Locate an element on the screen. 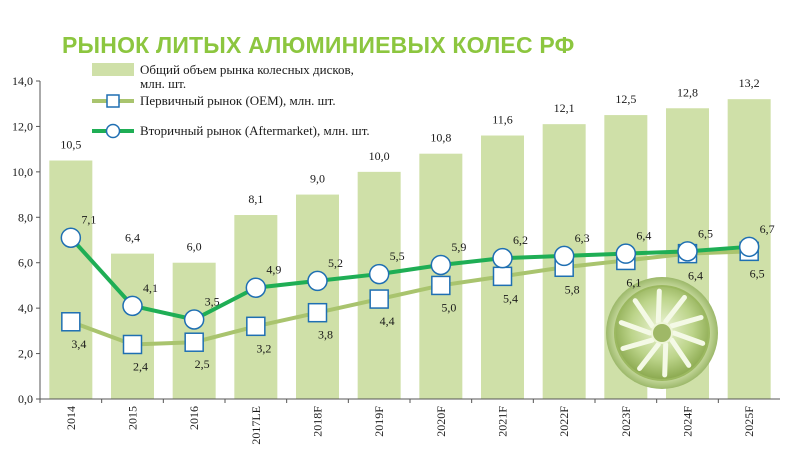 The width and height of the screenshot is (788, 475). x-tick-label-2024F: 2024F is located at coordinates (688, 421).